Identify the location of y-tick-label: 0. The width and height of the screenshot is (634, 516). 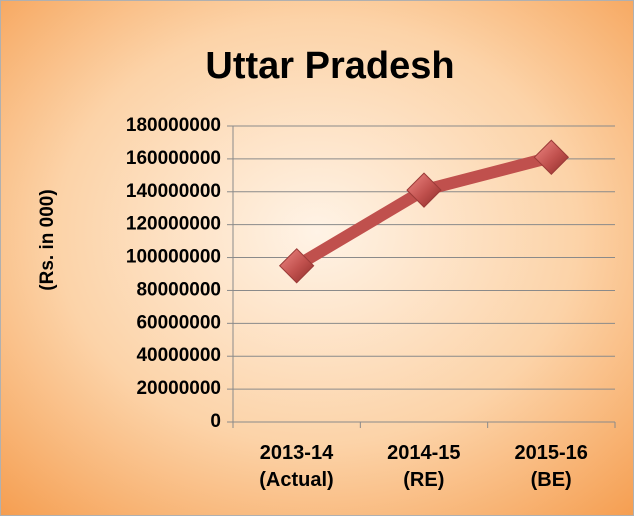
(215, 421).